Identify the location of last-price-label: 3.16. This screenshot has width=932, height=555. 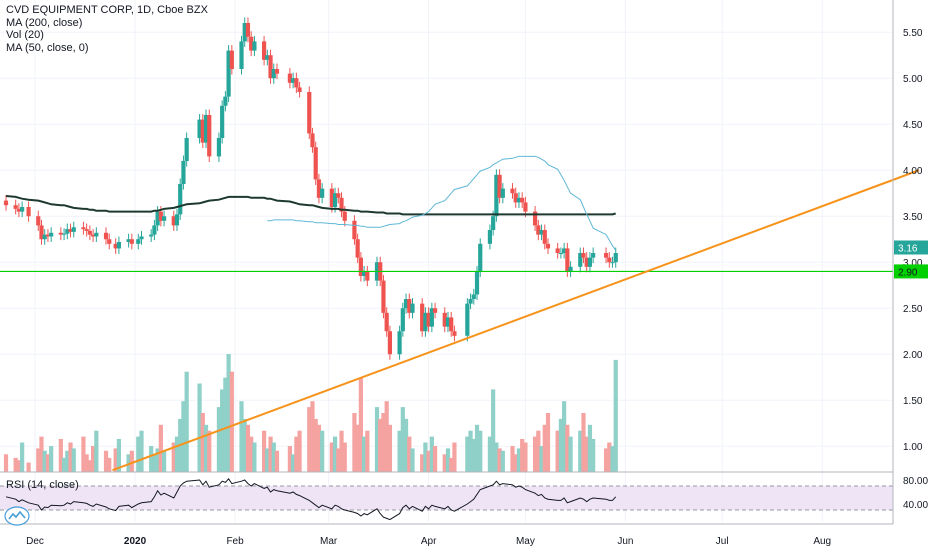
(908, 249).